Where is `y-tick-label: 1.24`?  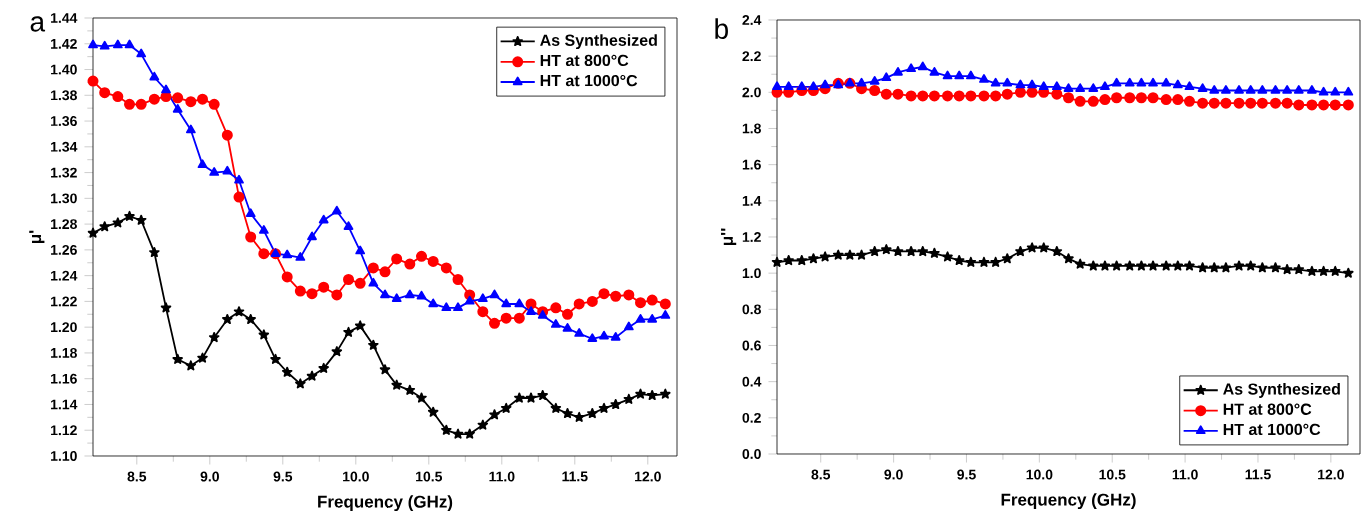 y-tick-label: 1.24 is located at coordinates (64, 275).